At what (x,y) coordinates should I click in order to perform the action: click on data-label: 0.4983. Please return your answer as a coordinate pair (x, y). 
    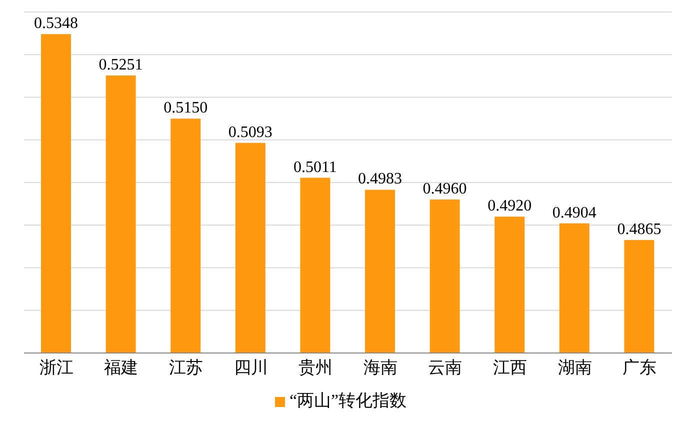
    Looking at the image, I should click on (380, 179).